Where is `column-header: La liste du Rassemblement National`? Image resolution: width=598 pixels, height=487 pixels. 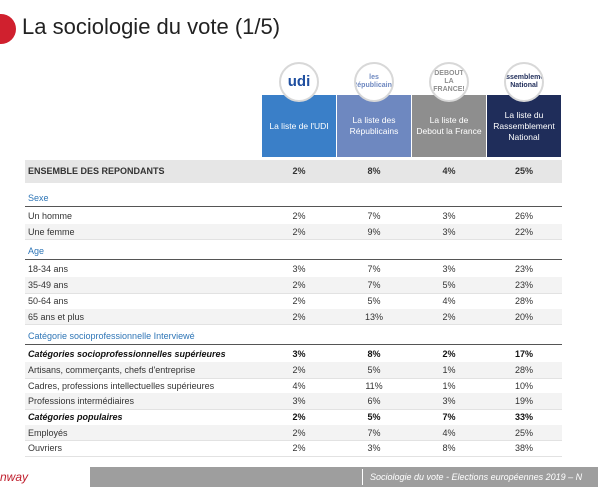
column-header: La liste du Rassemblement National is located at coordinates (524, 126).